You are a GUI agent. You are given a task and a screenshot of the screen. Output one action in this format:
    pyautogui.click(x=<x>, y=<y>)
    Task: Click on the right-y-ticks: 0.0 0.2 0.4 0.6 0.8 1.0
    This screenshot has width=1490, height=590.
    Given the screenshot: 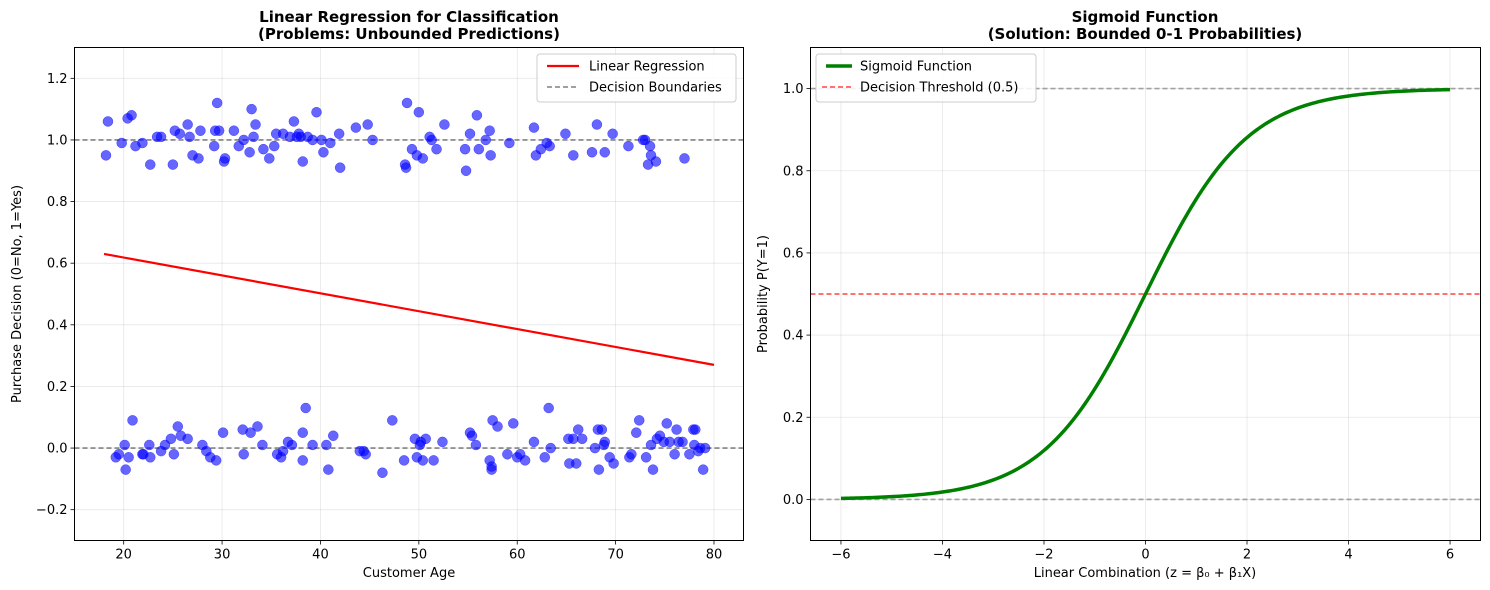 What is the action you would take?
    pyautogui.click(x=797, y=295)
    